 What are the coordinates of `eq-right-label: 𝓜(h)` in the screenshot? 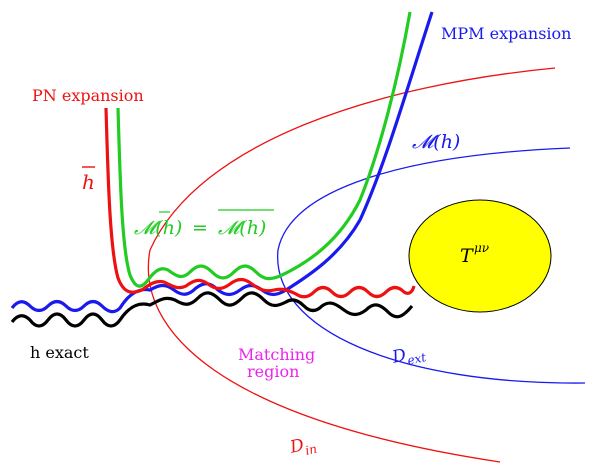 It's located at (242, 228).